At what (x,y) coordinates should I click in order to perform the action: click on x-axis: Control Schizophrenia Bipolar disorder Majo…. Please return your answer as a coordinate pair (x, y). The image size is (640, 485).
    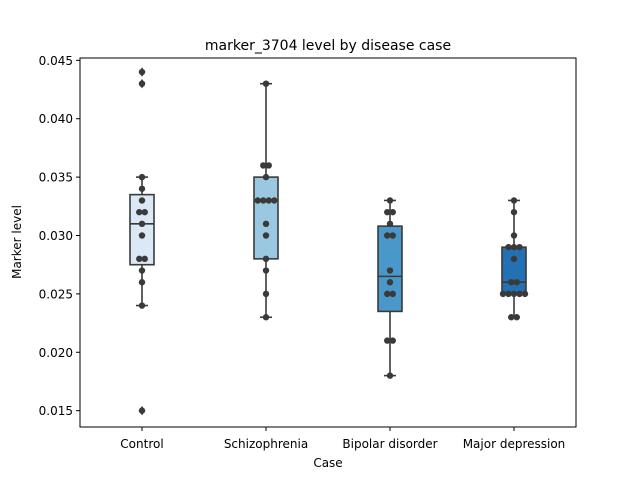
    Looking at the image, I should click on (342, 439).